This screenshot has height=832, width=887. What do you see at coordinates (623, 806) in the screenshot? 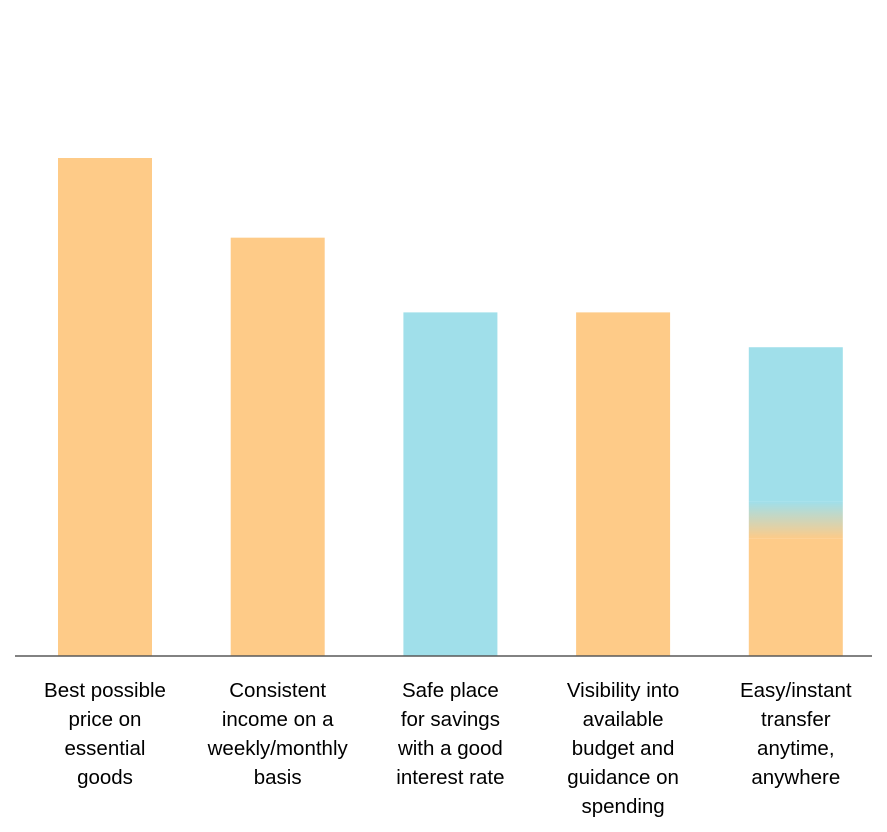
I see `category-label-line: spending` at bounding box center [623, 806].